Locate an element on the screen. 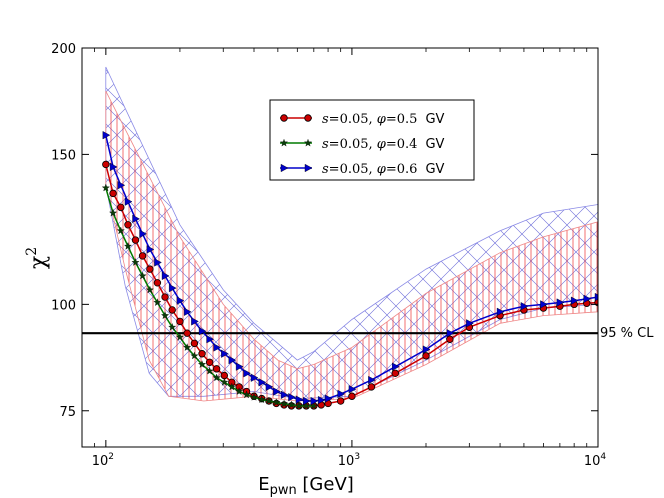  legend-box is located at coordinates (372, 140).